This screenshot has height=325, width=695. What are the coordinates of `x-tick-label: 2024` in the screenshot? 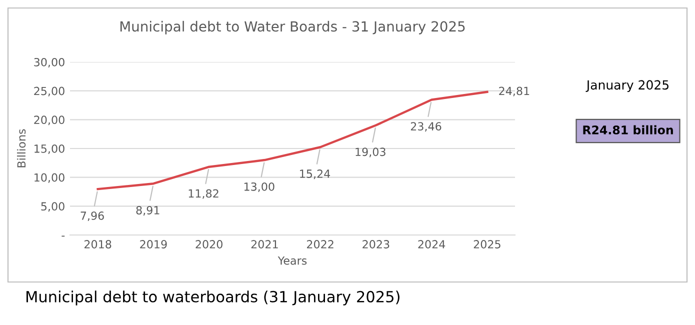 It's located at (432, 244).